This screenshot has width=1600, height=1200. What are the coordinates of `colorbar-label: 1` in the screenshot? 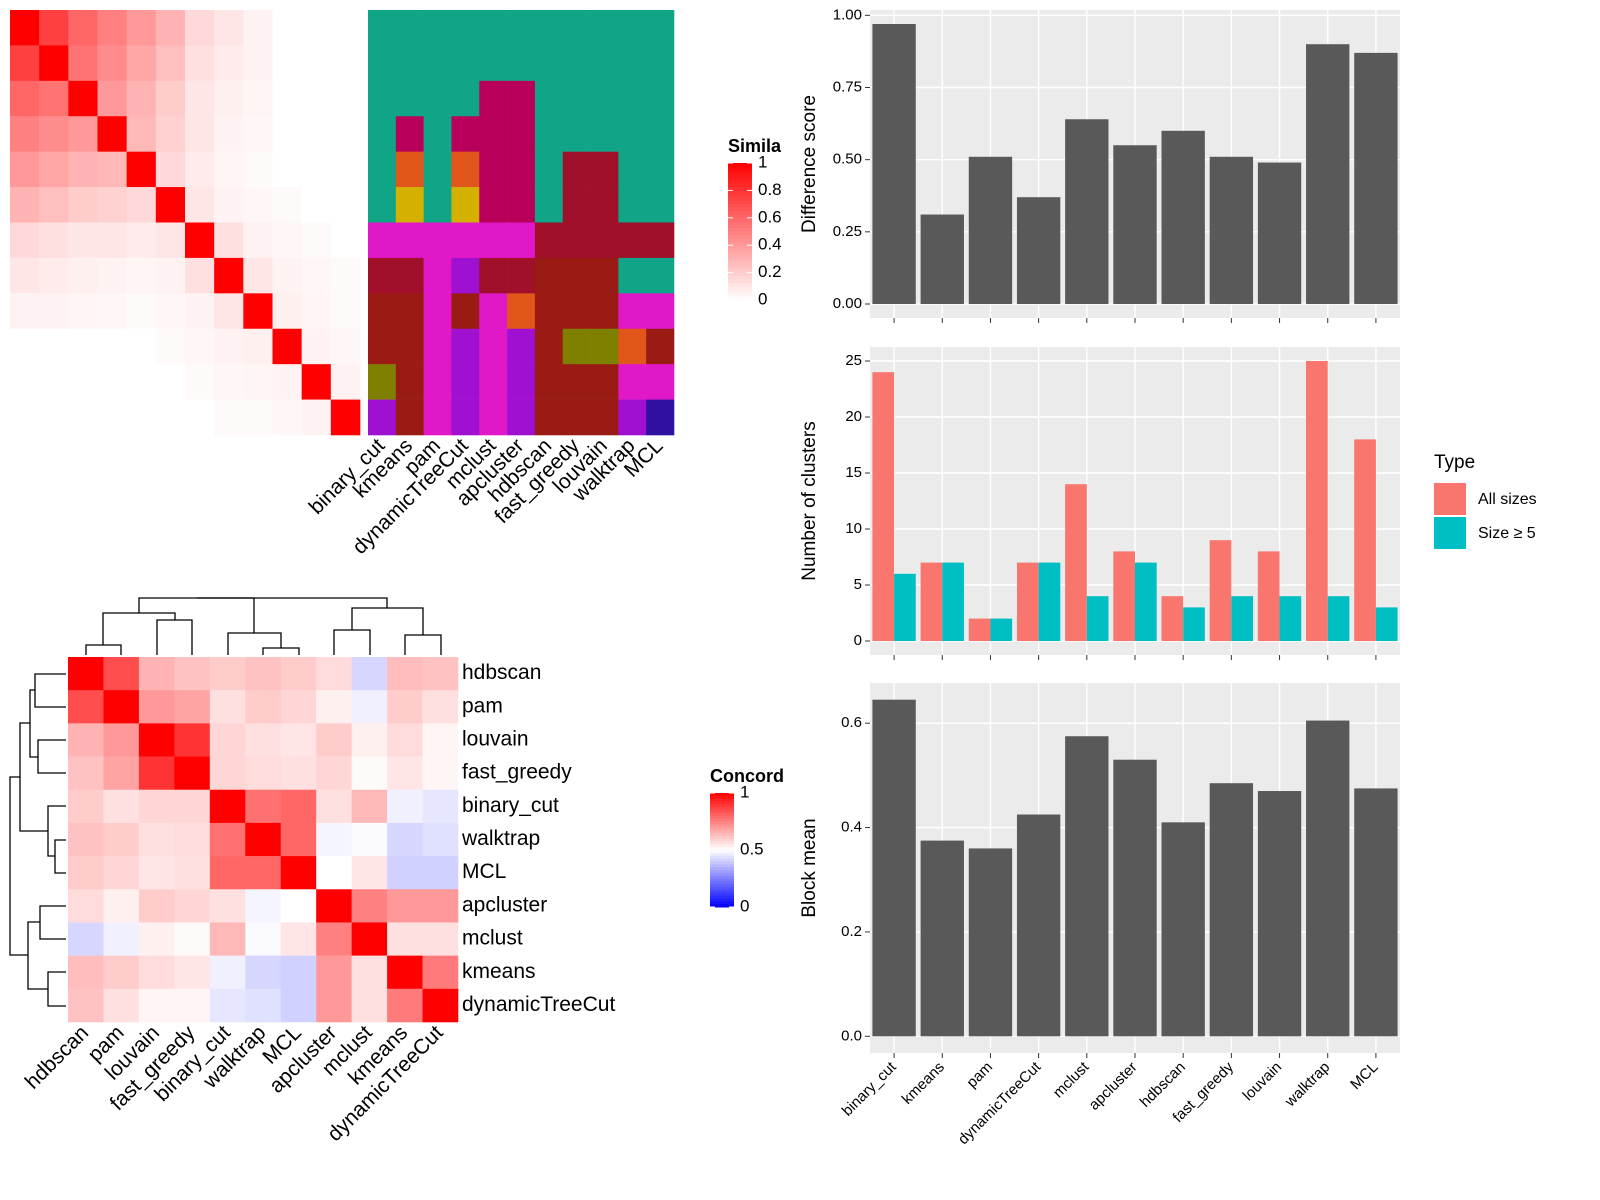 It's located at (744, 791).